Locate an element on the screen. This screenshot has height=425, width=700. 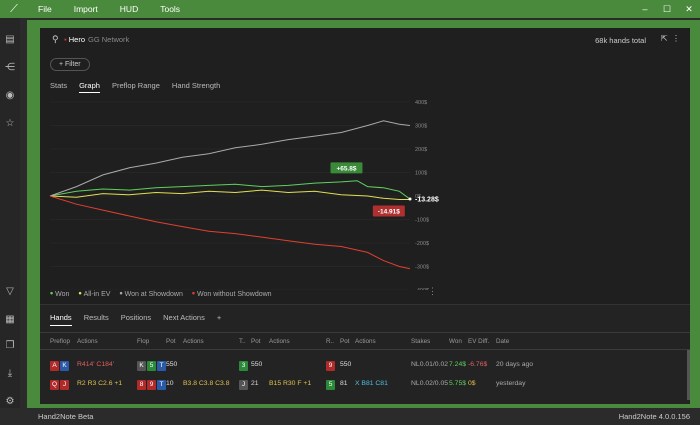
legend-won-showdown: • Won at Showdown is located at coordinates (151, 293).